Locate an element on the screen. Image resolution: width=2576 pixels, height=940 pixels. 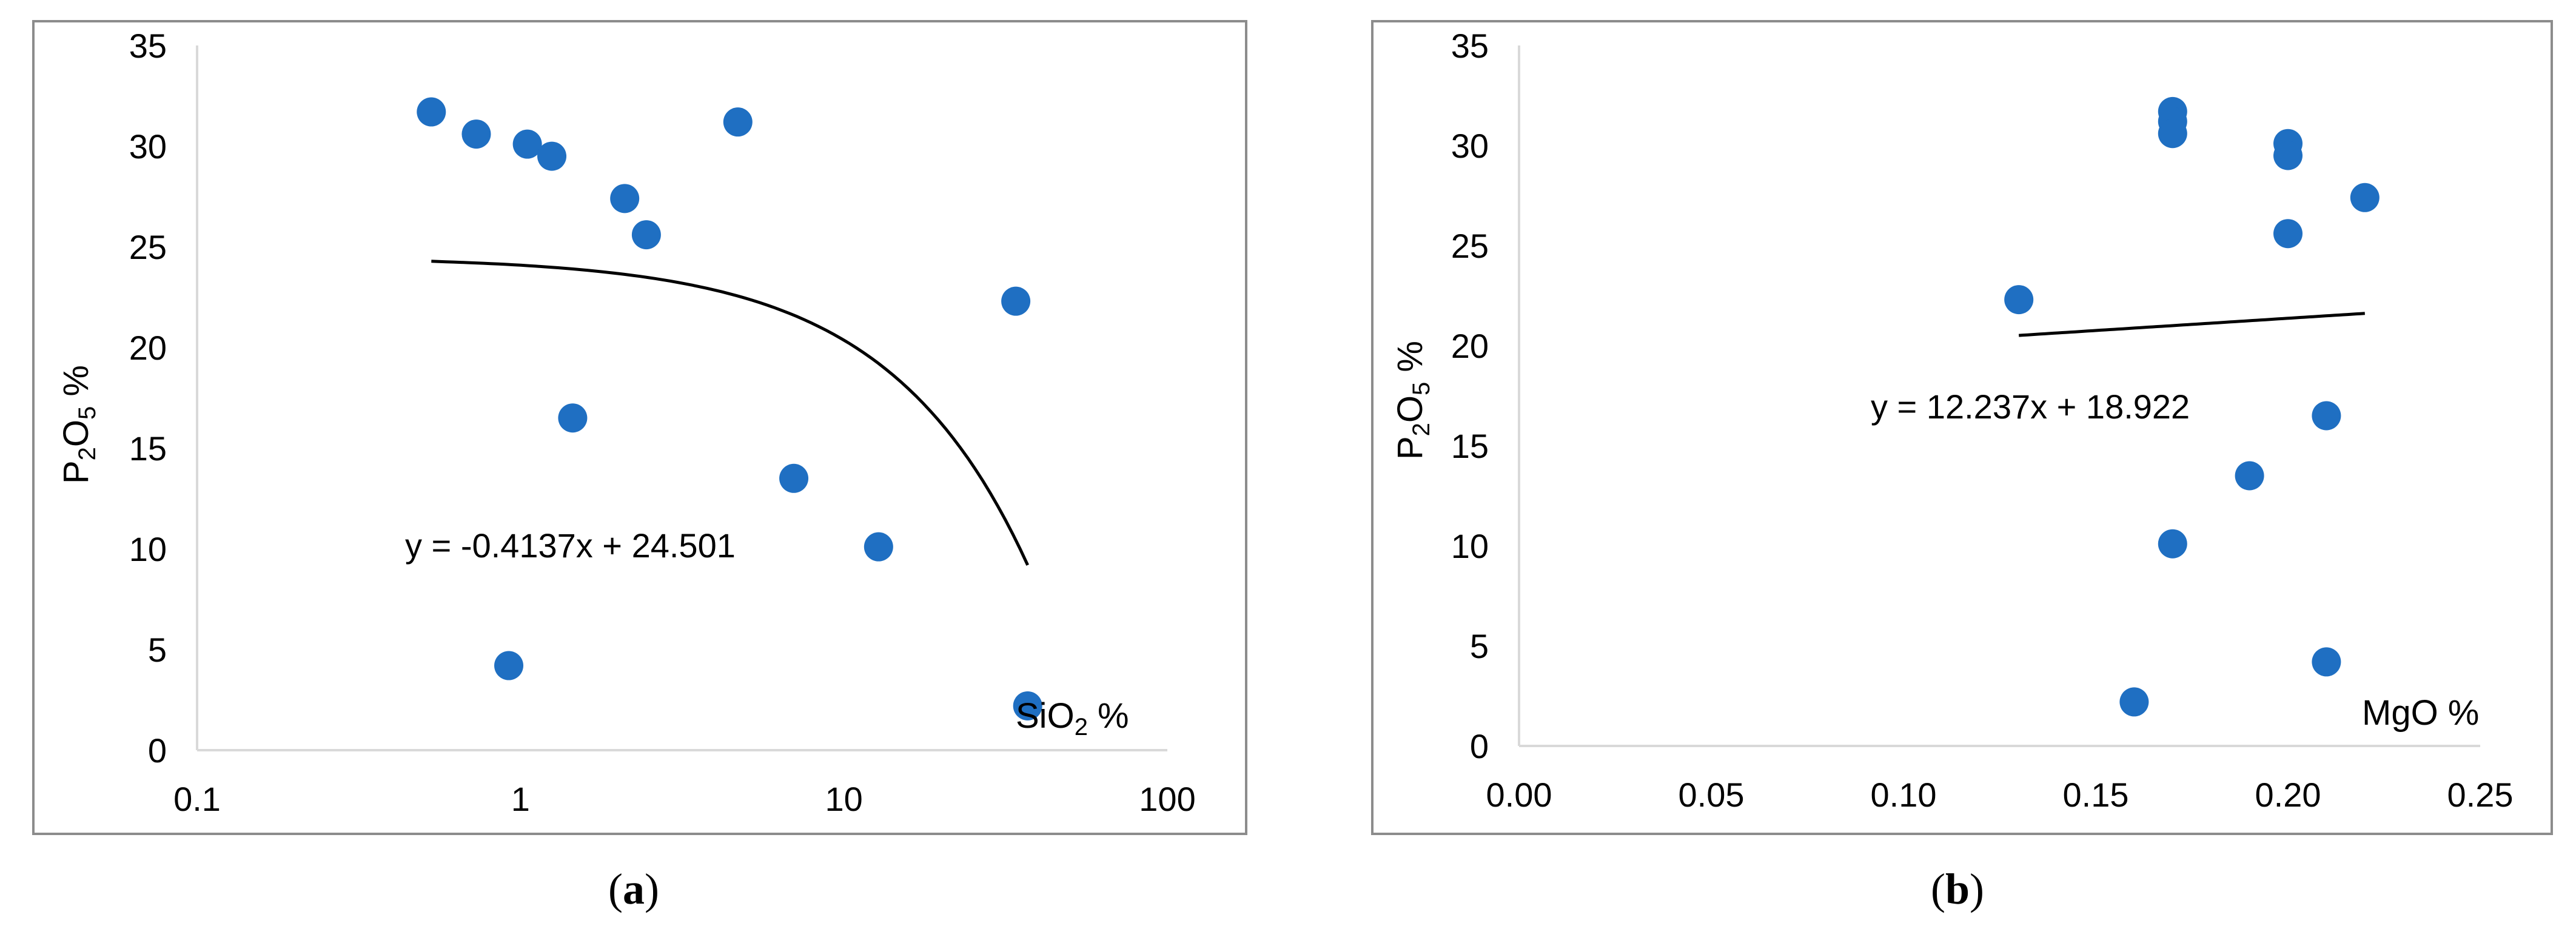
panel-b-label: (b) is located at coordinates (1957, 889).